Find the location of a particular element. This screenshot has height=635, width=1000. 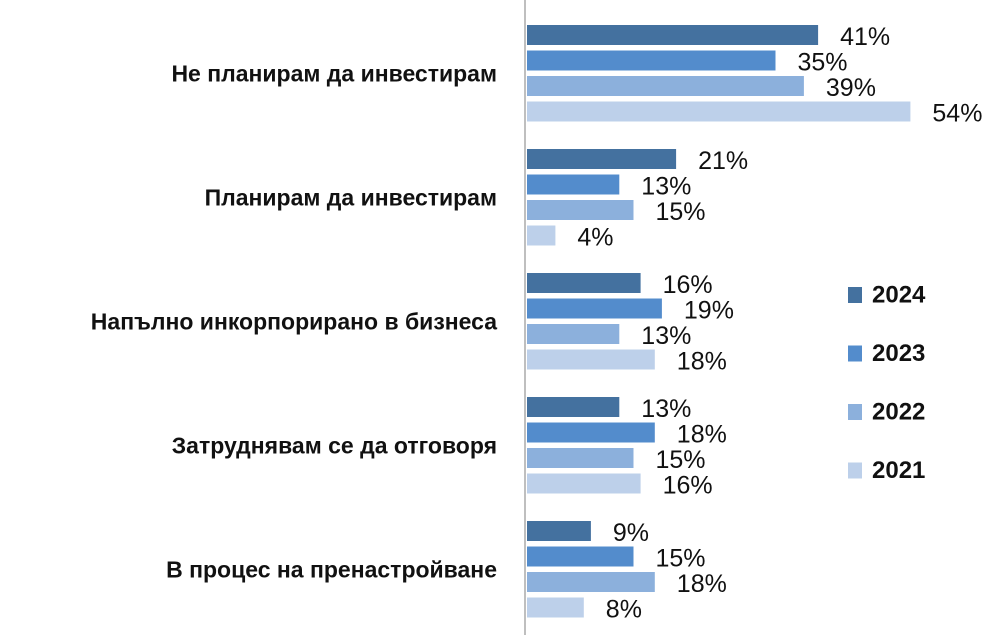

data-label: 39% is located at coordinates (851, 88).